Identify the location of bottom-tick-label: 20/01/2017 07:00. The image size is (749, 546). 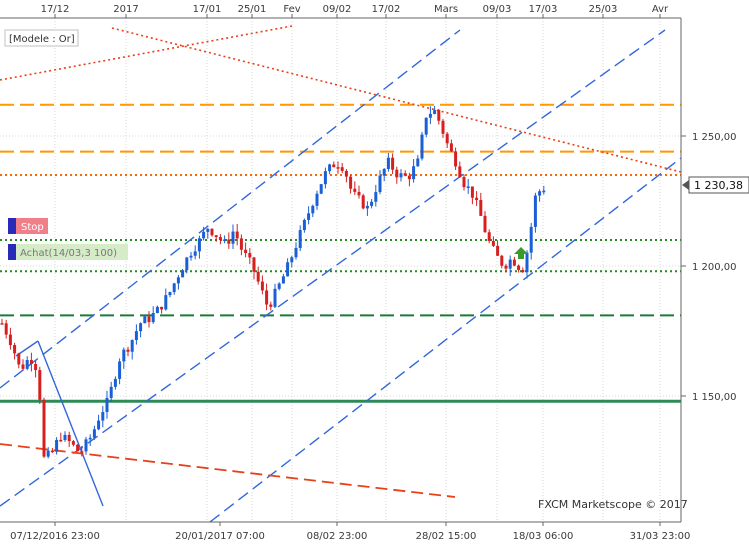
(220, 536).